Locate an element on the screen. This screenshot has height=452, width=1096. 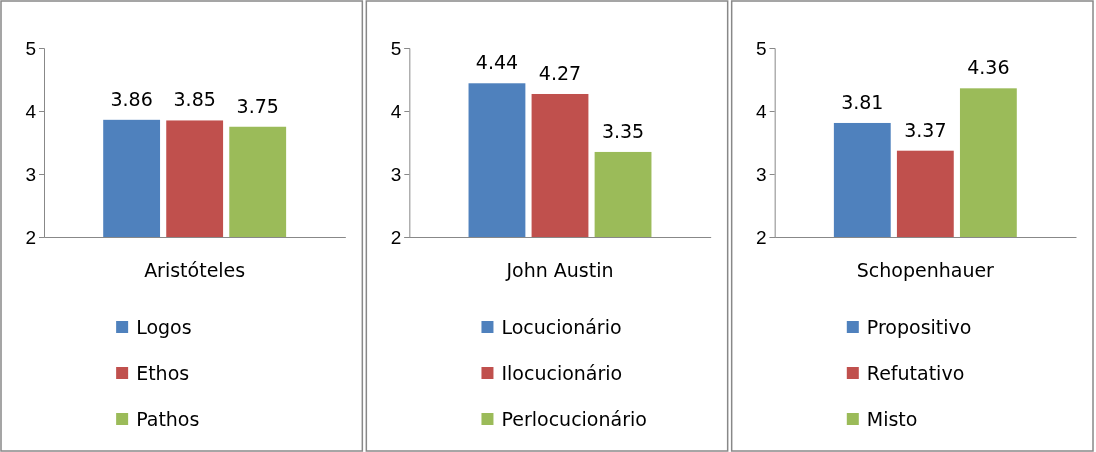
x-axis-title: Aristóteles is located at coordinates (195, 270).